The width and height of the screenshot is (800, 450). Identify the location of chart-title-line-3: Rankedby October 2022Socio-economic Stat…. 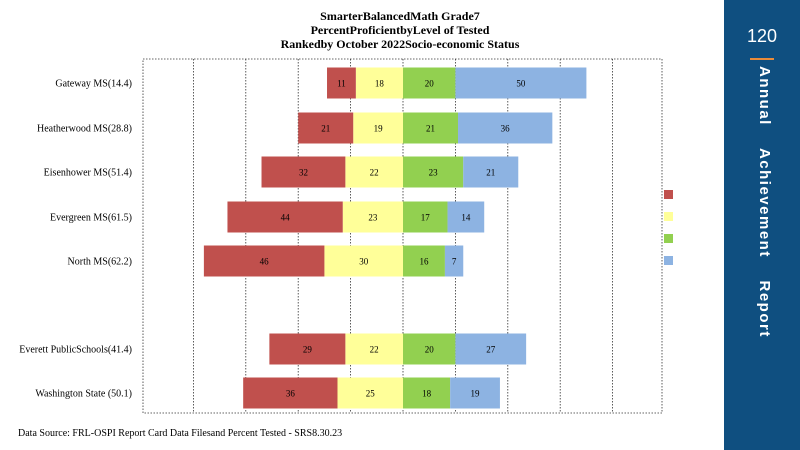
(400, 44).